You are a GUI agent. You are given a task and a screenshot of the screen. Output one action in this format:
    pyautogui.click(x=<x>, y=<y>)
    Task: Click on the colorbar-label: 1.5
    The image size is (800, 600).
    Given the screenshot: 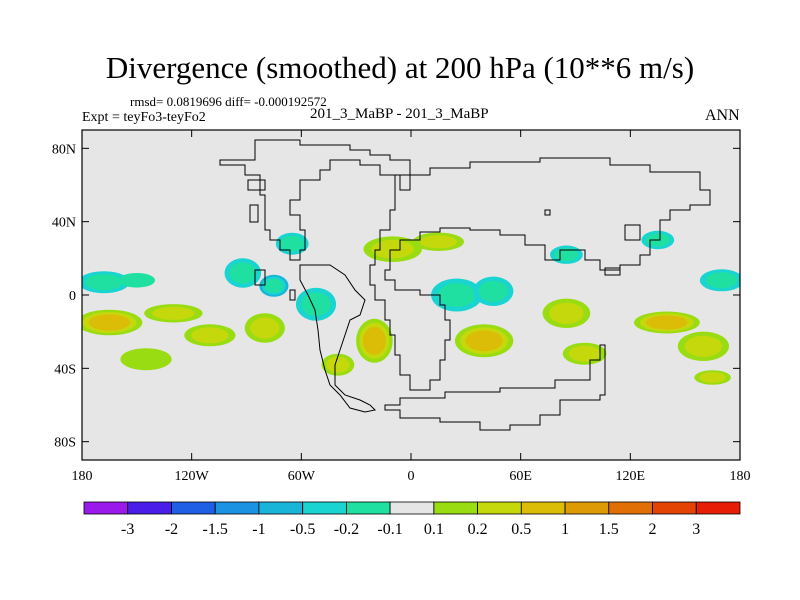 What is the action you would take?
    pyautogui.click(x=609, y=529)
    